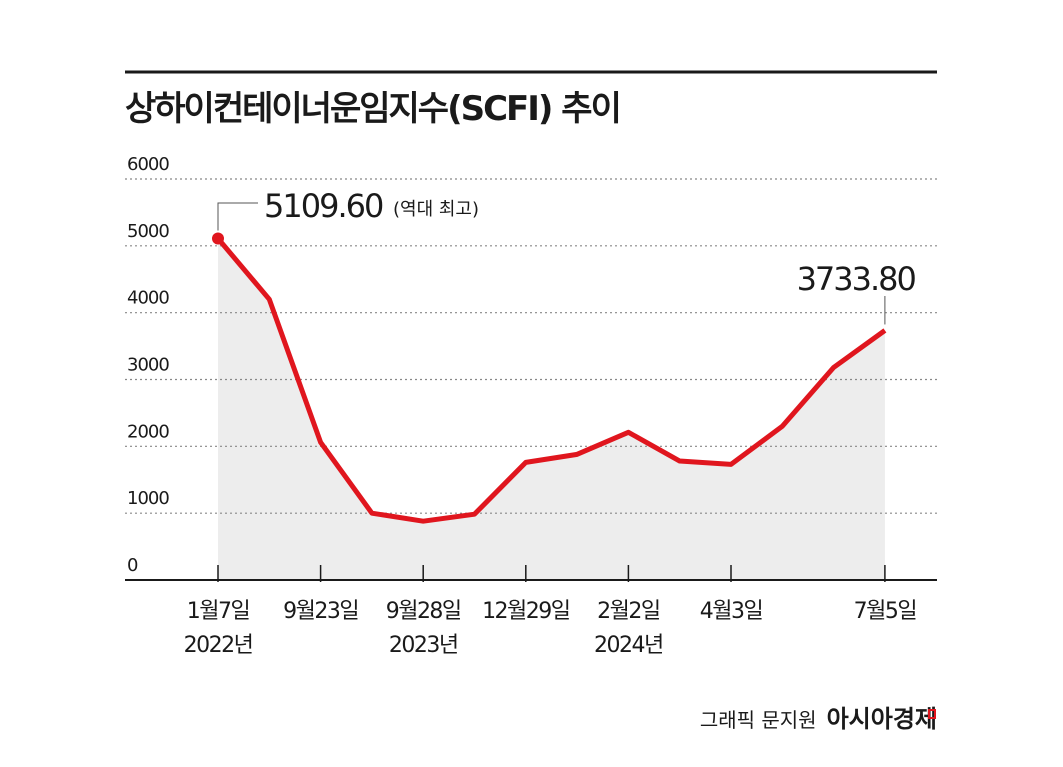  What do you see at coordinates (436, 209) in the screenshot?
I see `annotation: (역대 최고)` at bounding box center [436, 209].